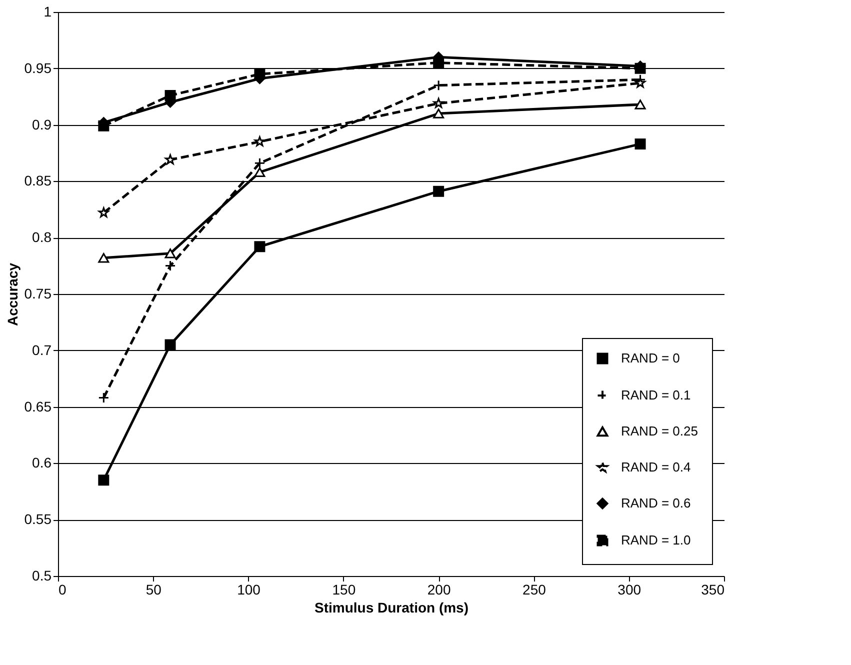 The height and width of the screenshot is (665, 851). What do you see at coordinates (656, 503) in the screenshot?
I see `legend-label: RAND = 0.6` at bounding box center [656, 503].